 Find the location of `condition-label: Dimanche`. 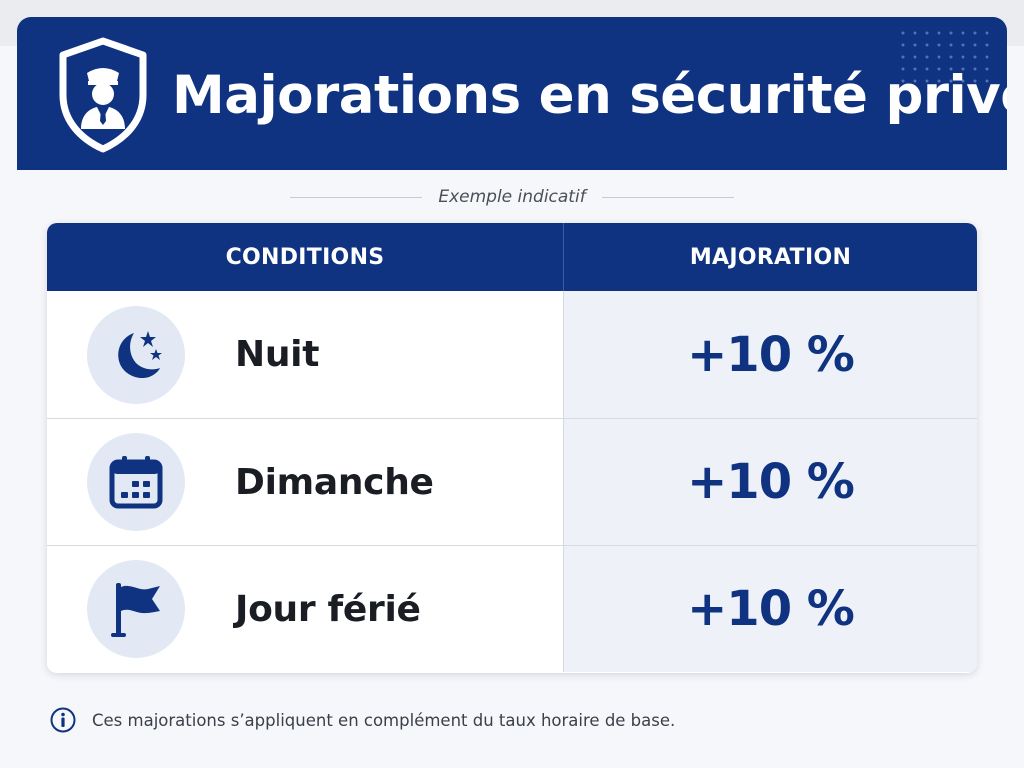

condition-label: Dimanche is located at coordinates (334, 482).